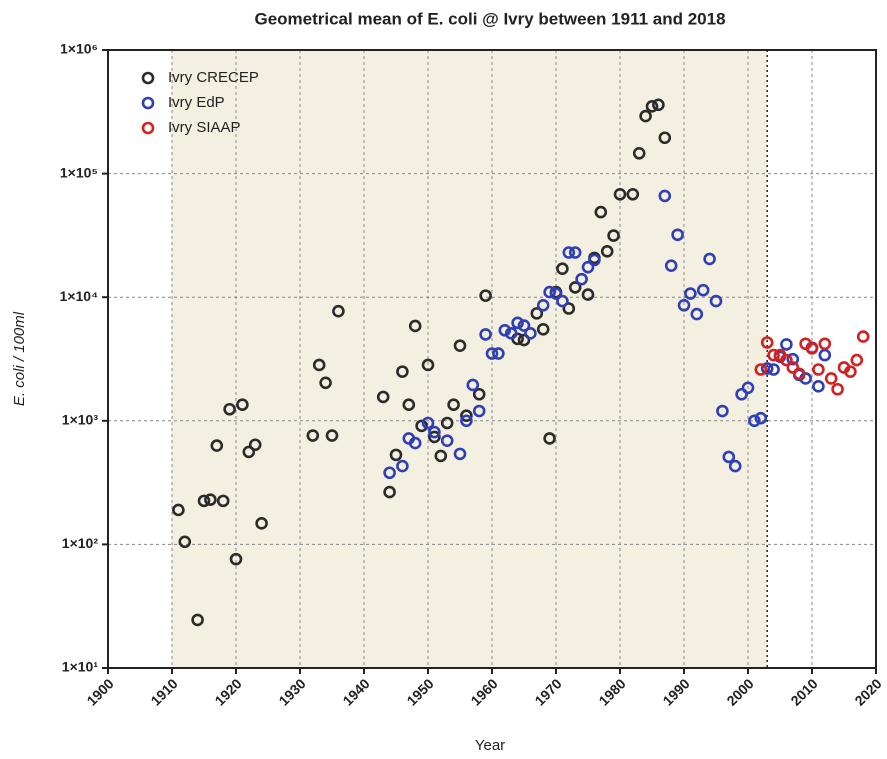 The height and width of the screenshot is (759, 887). I want to click on x-tick-label: 2020, so click(867, 691).